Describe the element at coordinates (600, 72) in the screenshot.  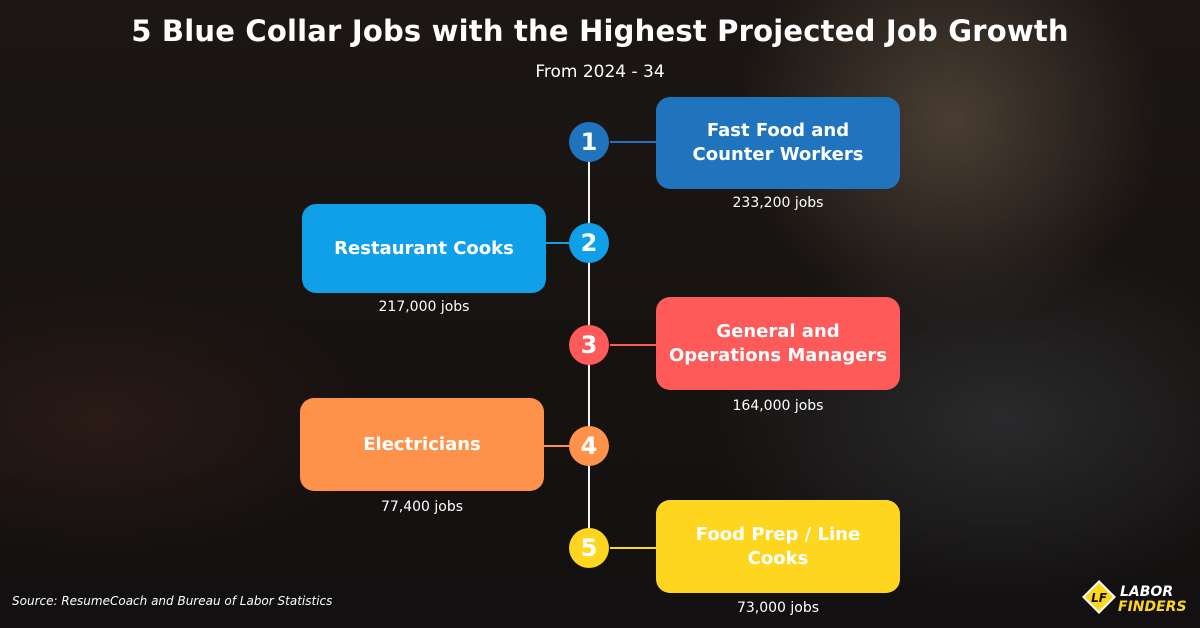
I see `page-subtitle: From 2024 - 34` at that location.